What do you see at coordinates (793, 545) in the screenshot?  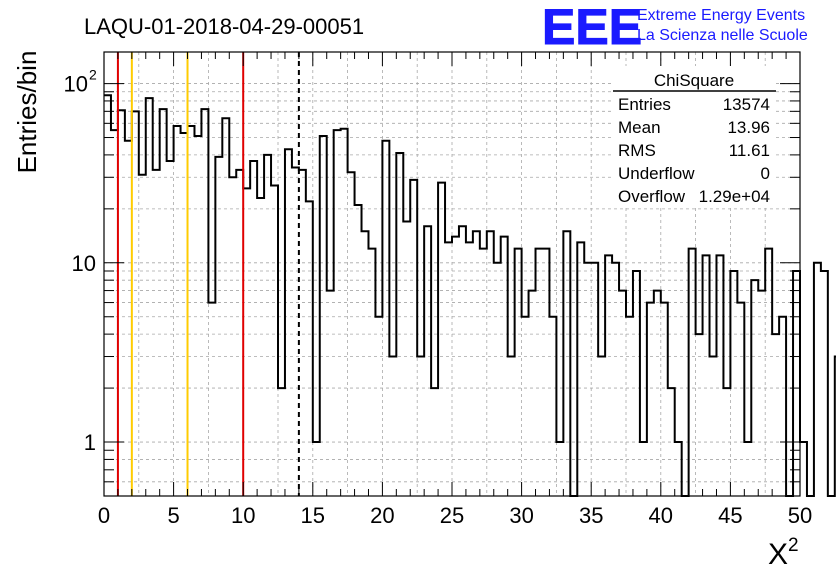 I see `x-axis-label-superscript: 2` at bounding box center [793, 545].